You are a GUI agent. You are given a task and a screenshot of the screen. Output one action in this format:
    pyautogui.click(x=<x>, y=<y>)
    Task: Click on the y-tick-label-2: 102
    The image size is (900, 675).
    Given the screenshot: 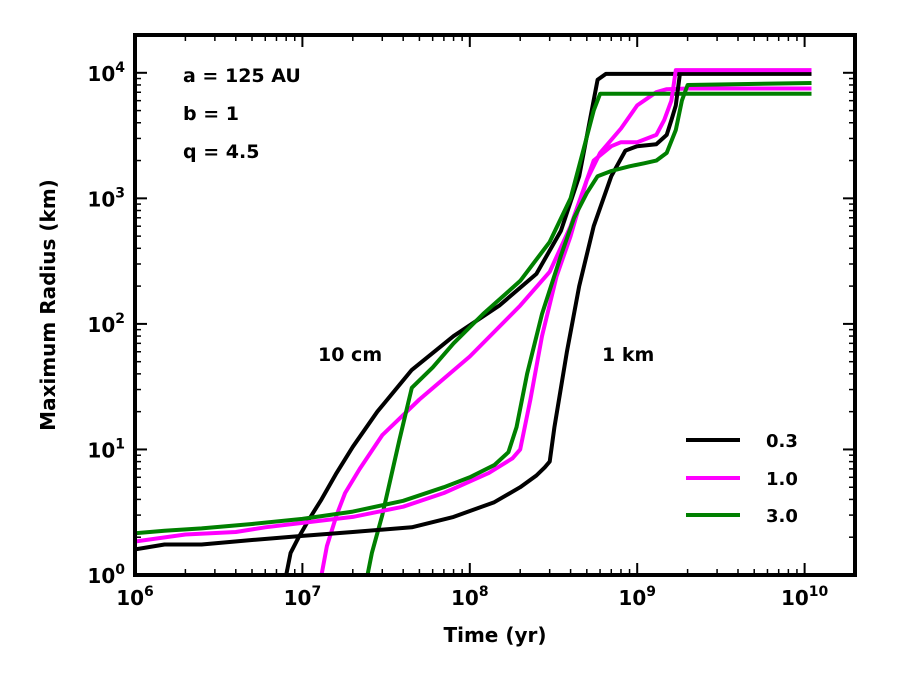 What is the action you would take?
    pyautogui.click(x=106, y=324)
    